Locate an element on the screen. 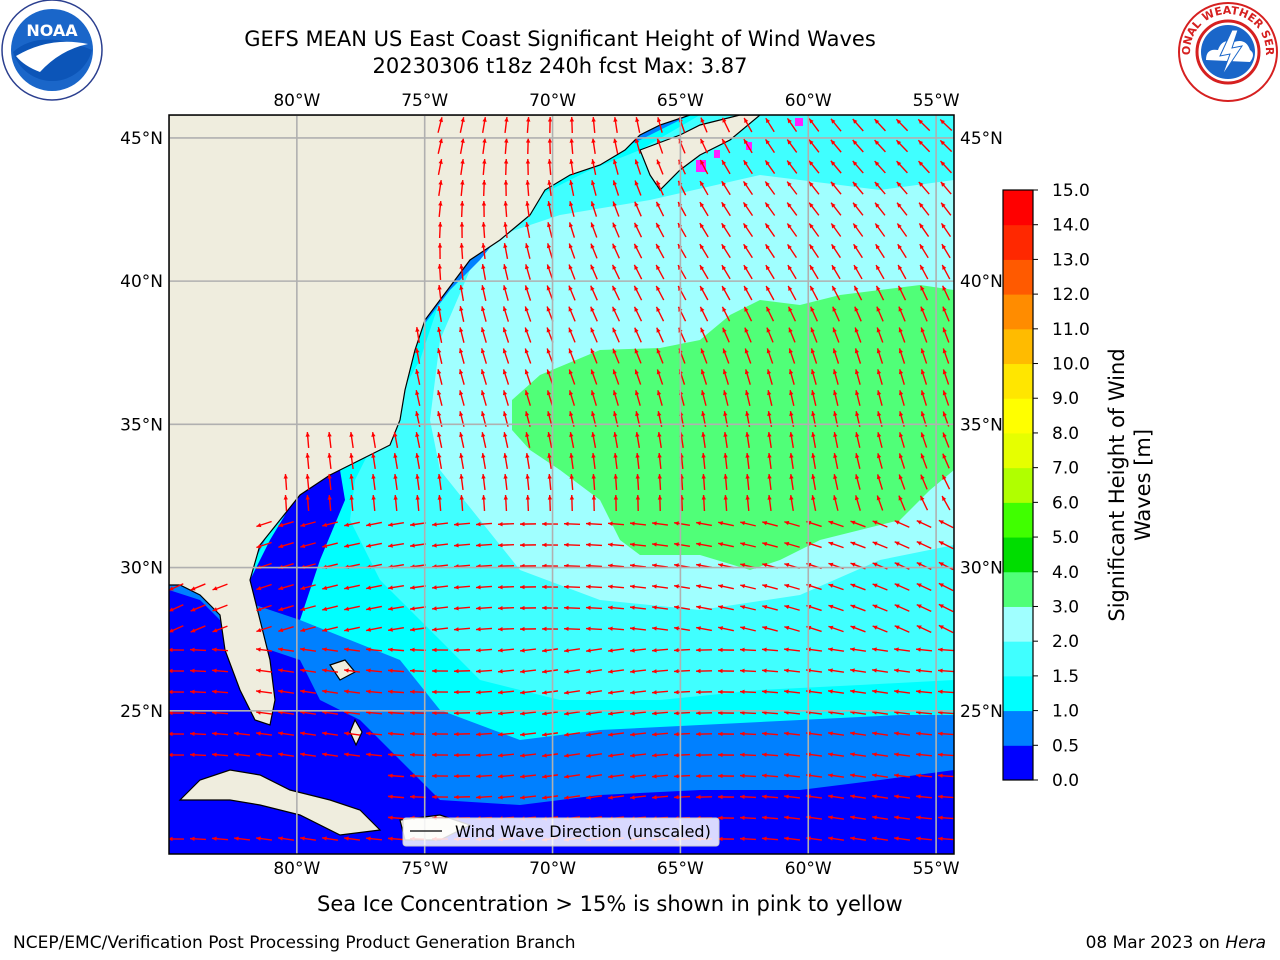 Image resolution: width=1280 pixels, height=960 pixels. lat-labels-left: 45°N 40°N 35°N 30°N 25°N is located at coordinates (141, 425).